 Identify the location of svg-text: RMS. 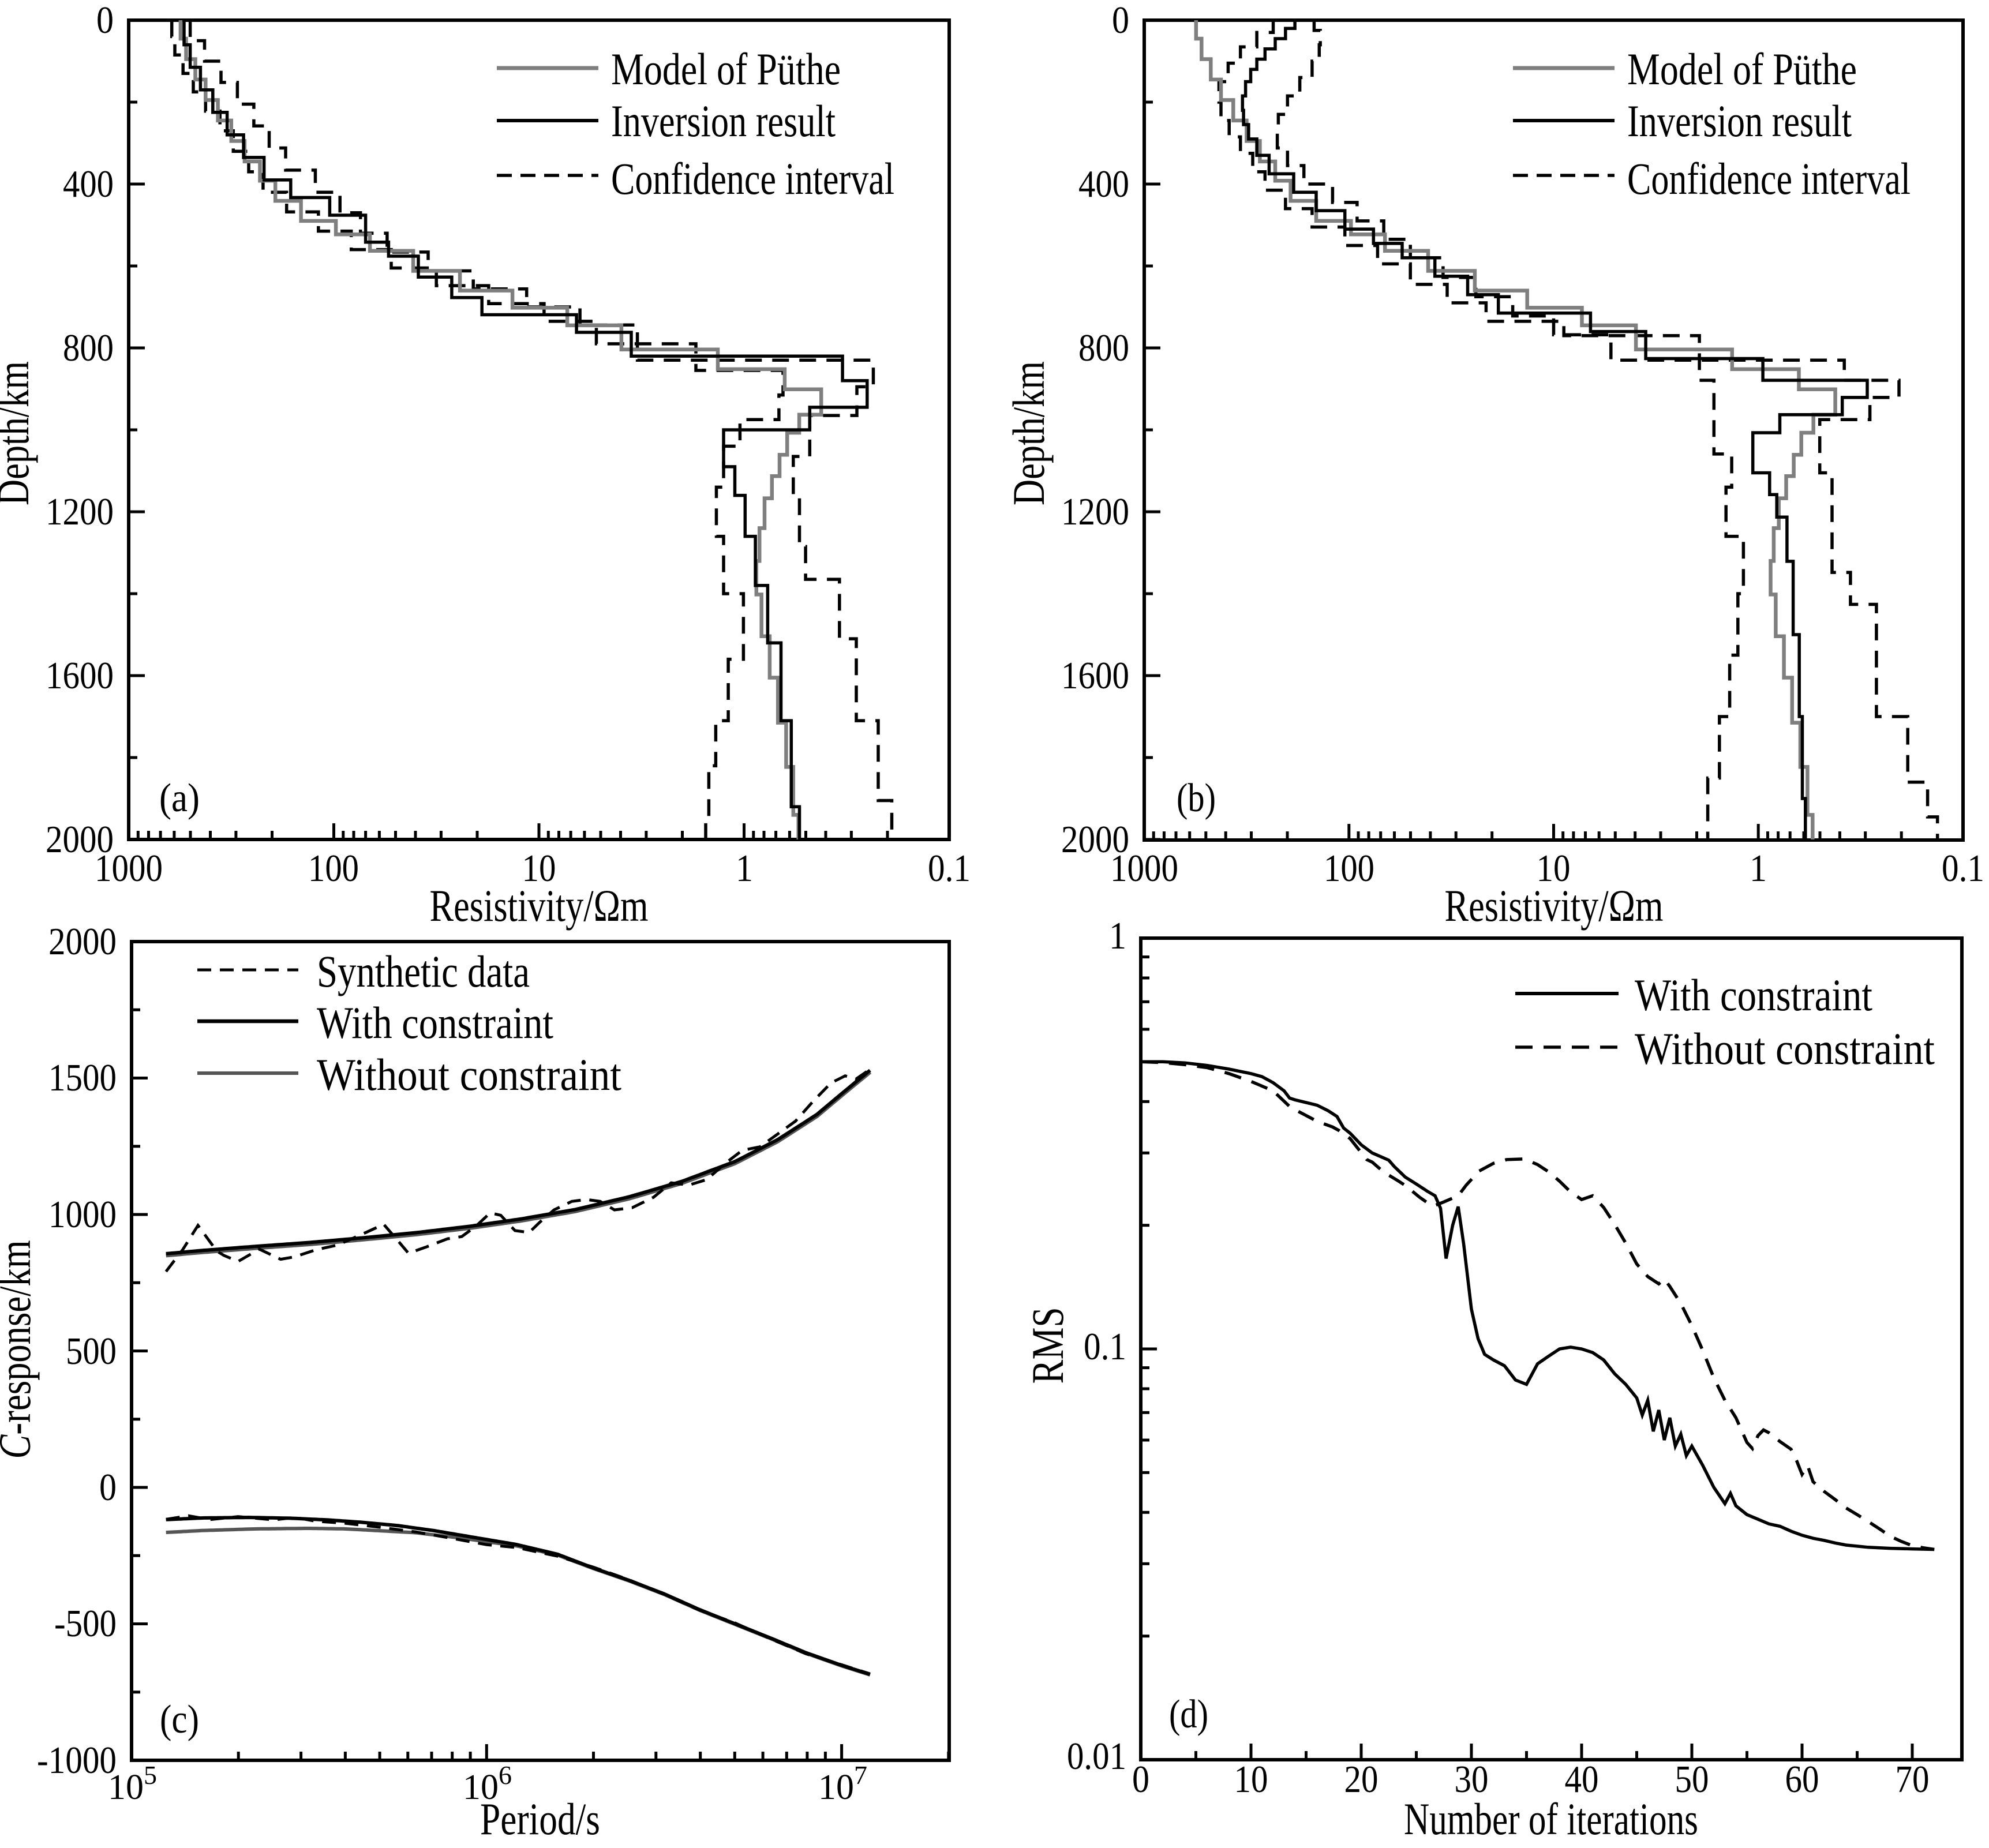
(1047, 1345).